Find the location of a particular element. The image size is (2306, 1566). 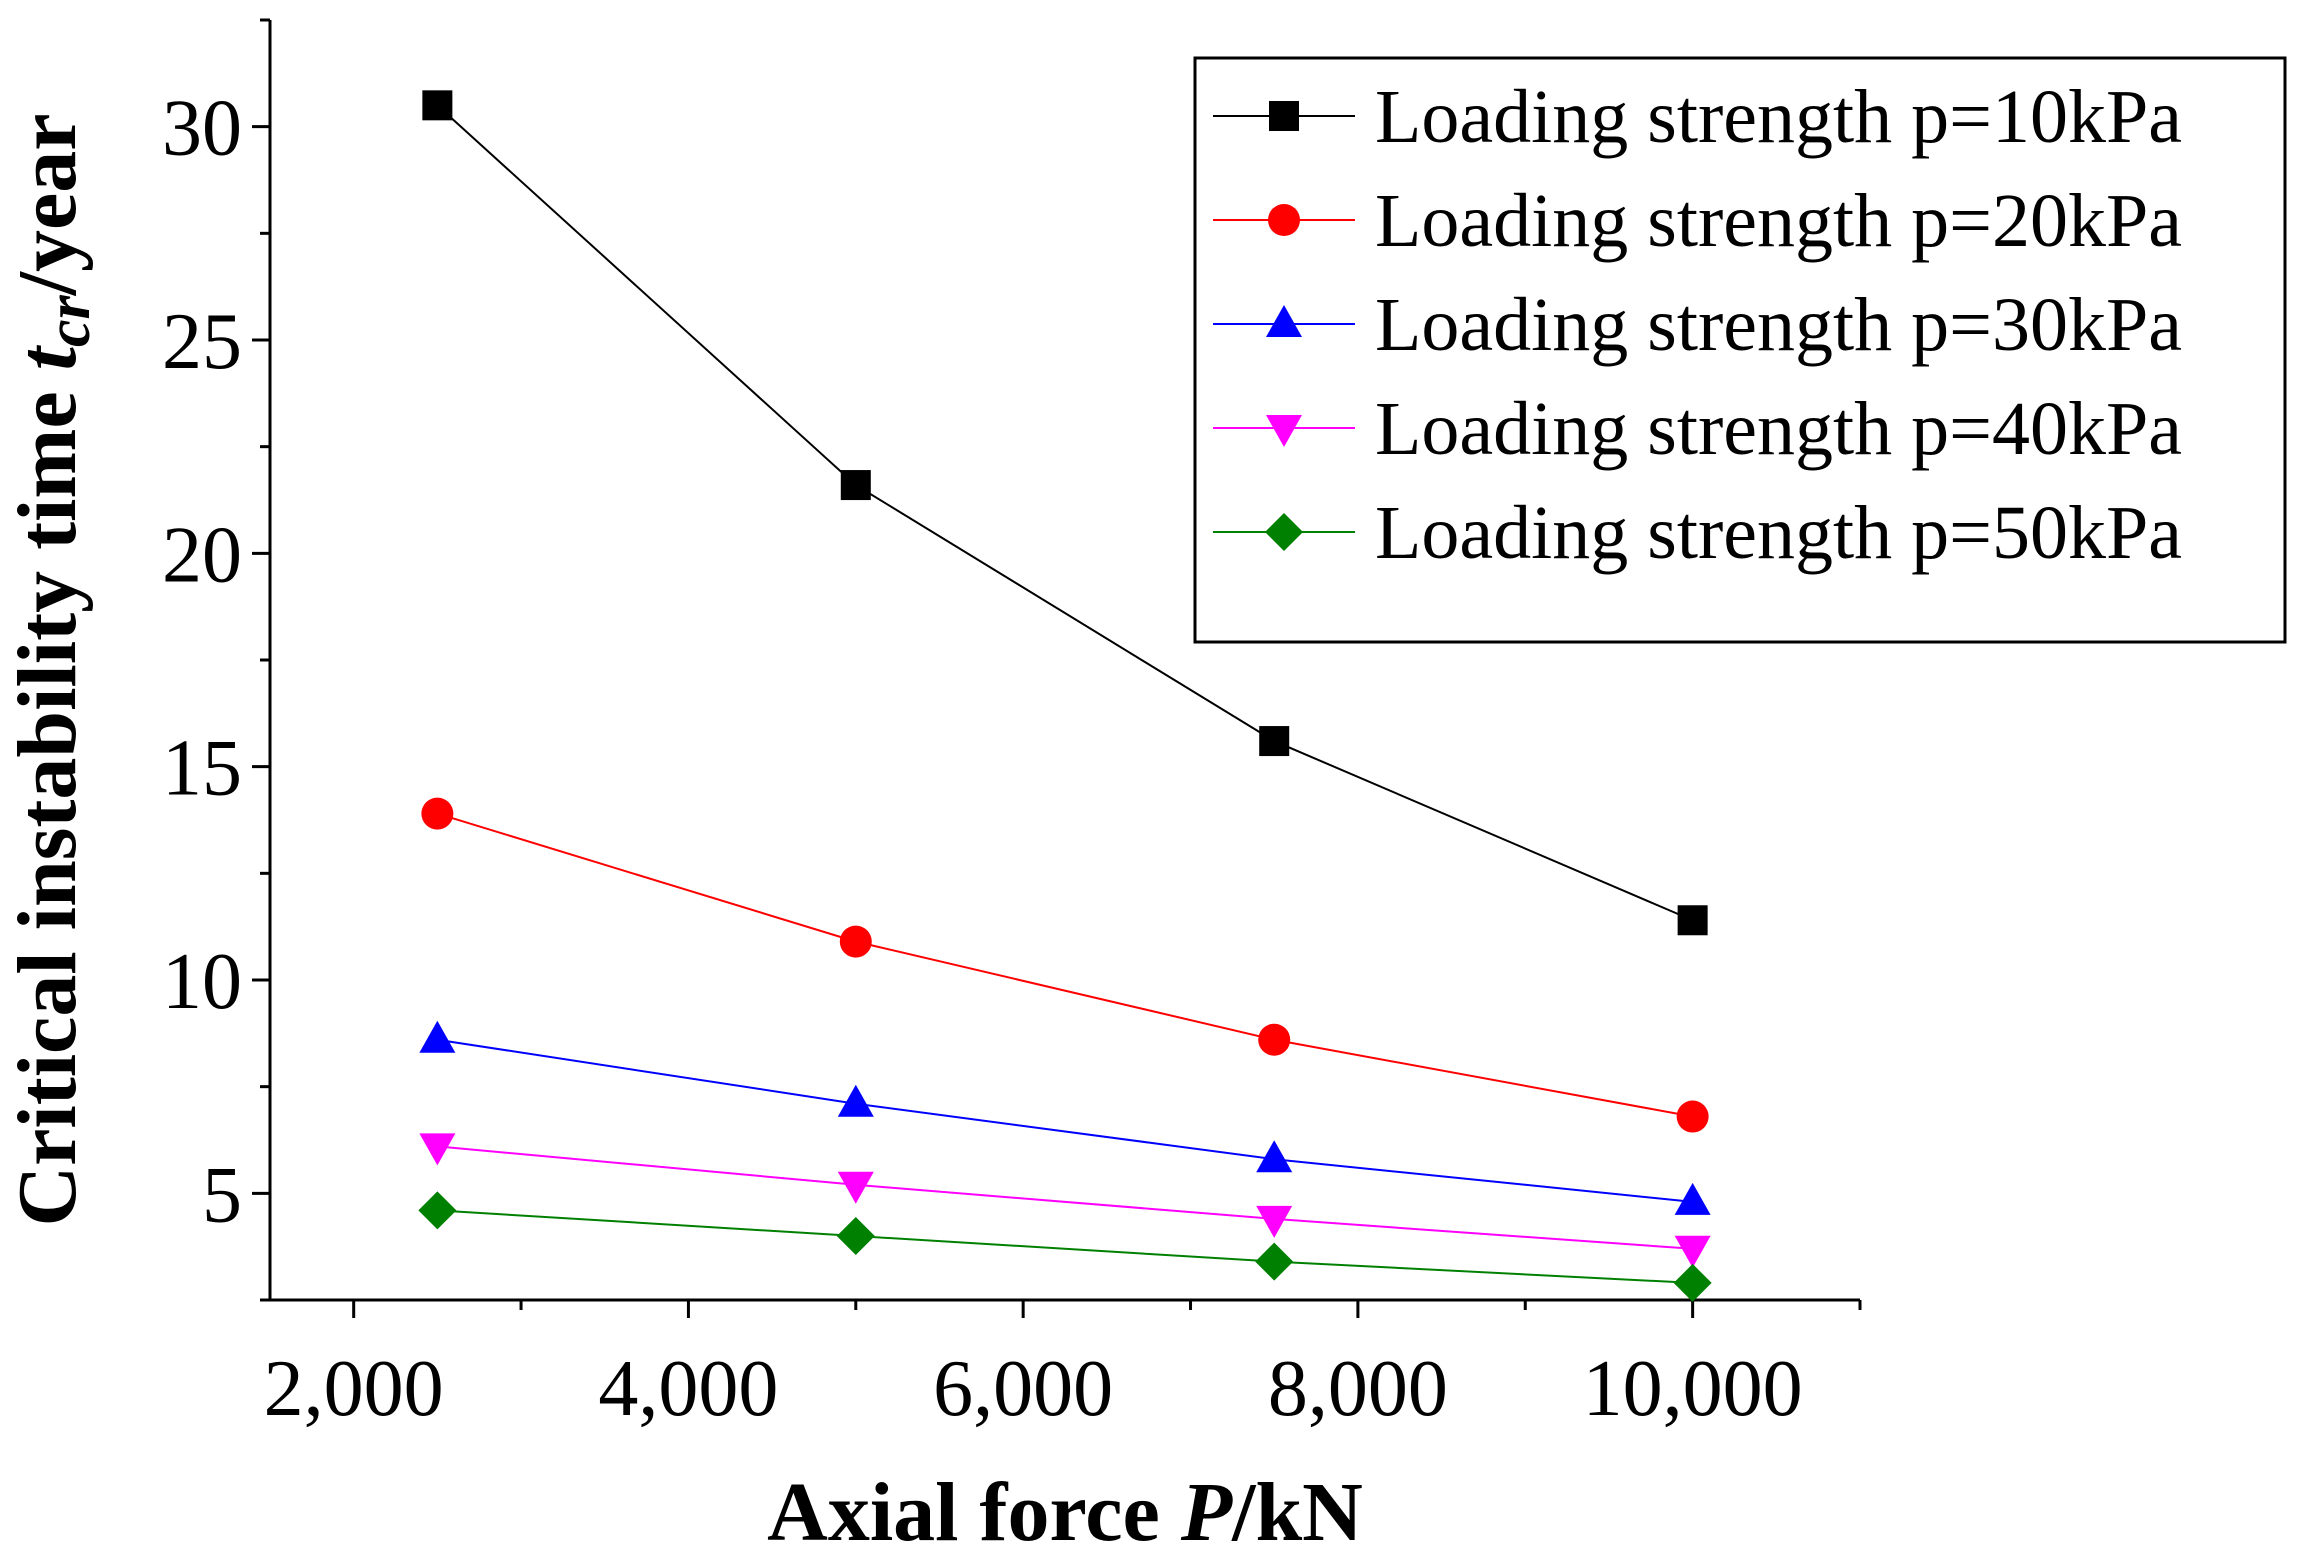

legend-item: Loading strength p=50kPa is located at coordinates (1697, 533).